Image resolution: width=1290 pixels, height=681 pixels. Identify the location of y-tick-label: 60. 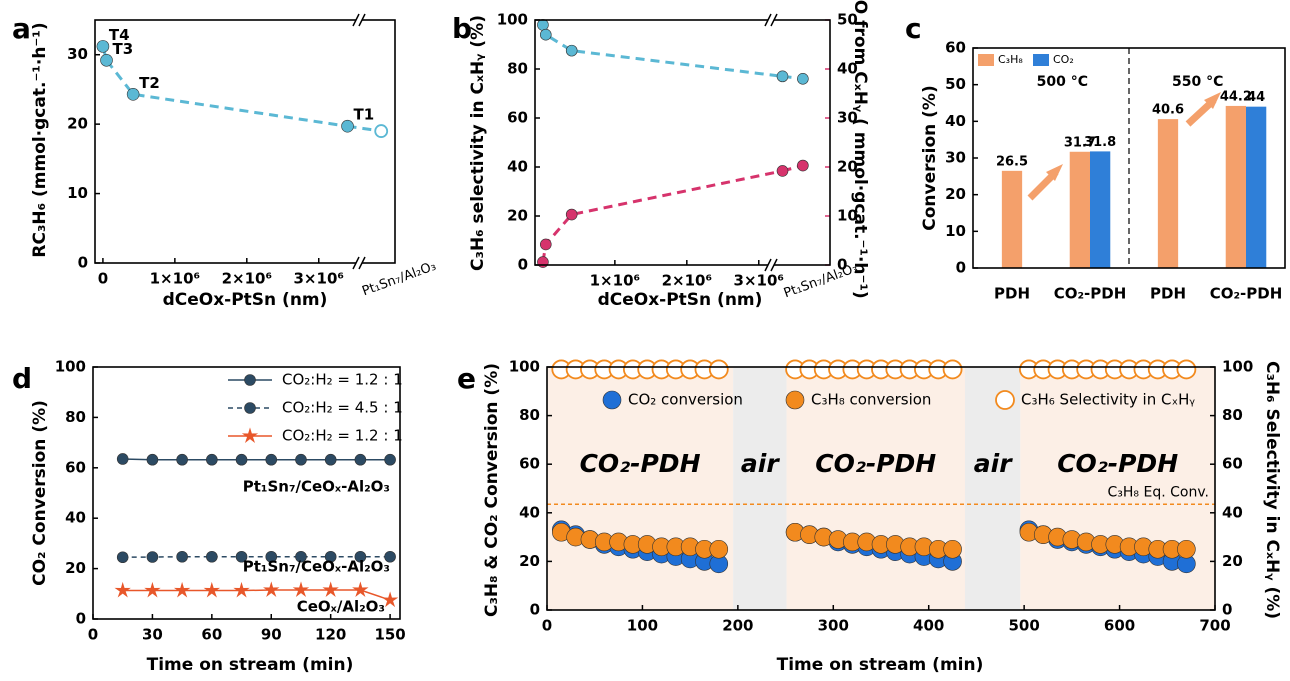
(529, 464).